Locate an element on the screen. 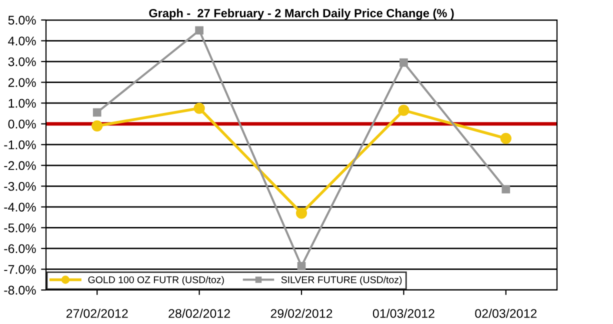 The height and width of the screenshot is (324, 613). y-tick-label: 2.0% is located at coordinates (22, 82).